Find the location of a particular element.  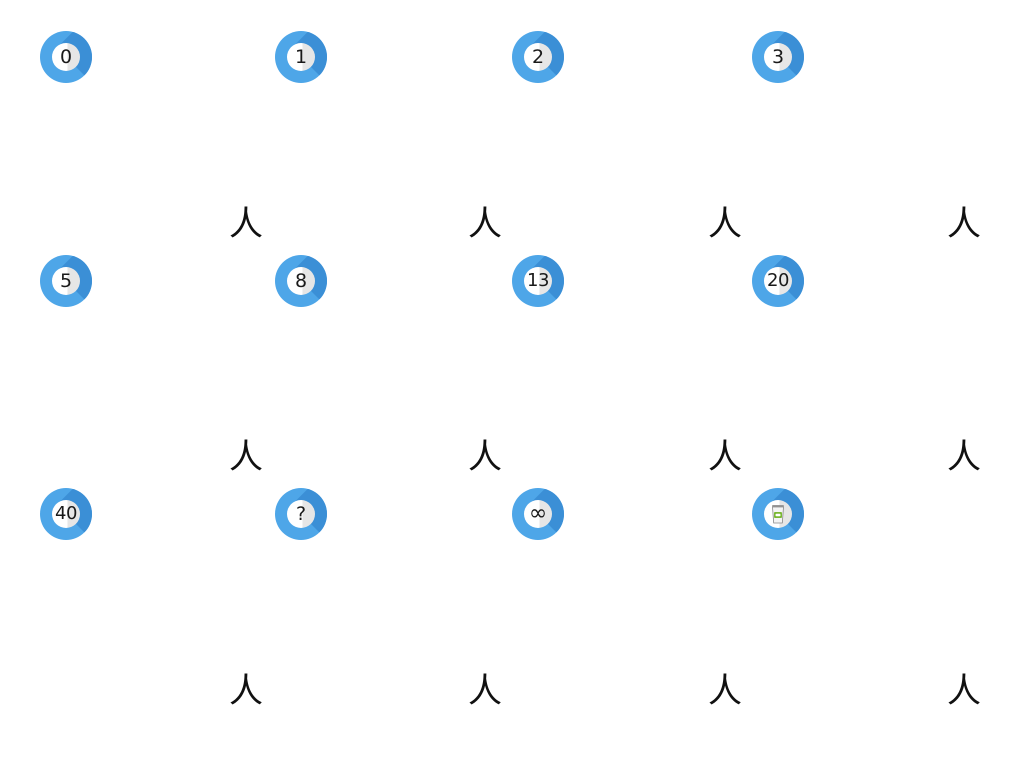

estimate-card-3: 3 is located at coordinates (778, 57).